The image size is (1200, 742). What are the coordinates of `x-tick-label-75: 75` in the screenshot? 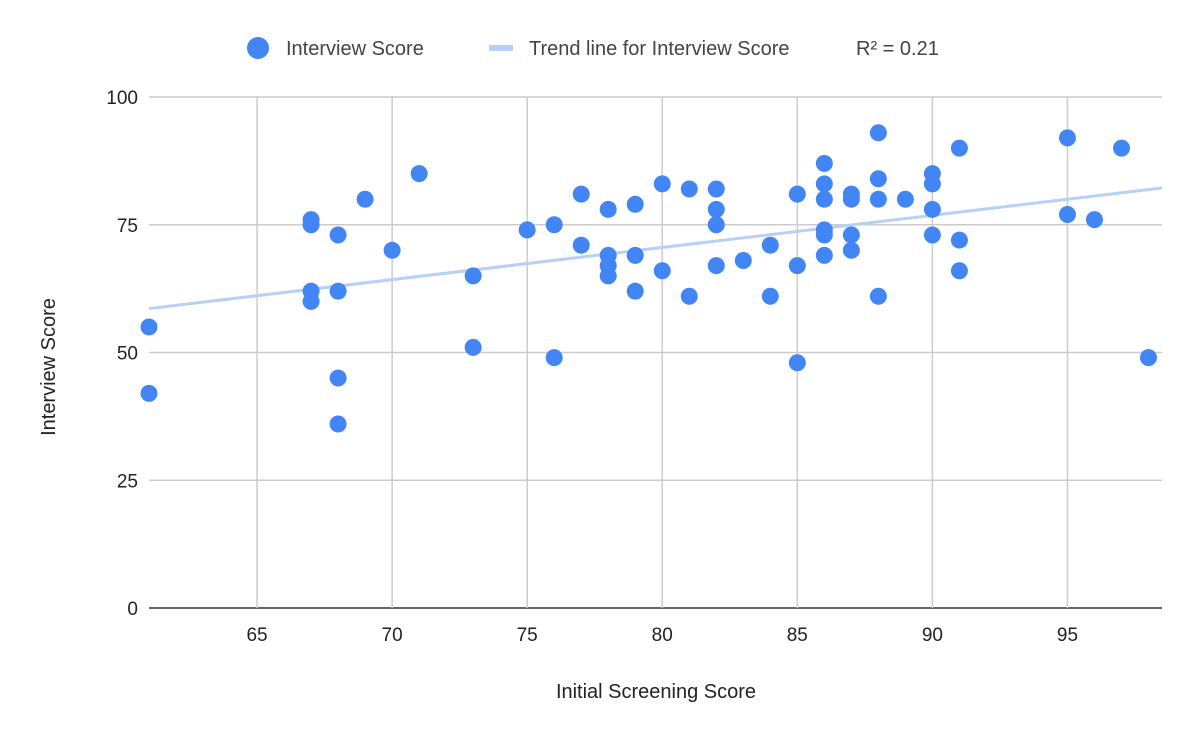 It's located at (527, 635).